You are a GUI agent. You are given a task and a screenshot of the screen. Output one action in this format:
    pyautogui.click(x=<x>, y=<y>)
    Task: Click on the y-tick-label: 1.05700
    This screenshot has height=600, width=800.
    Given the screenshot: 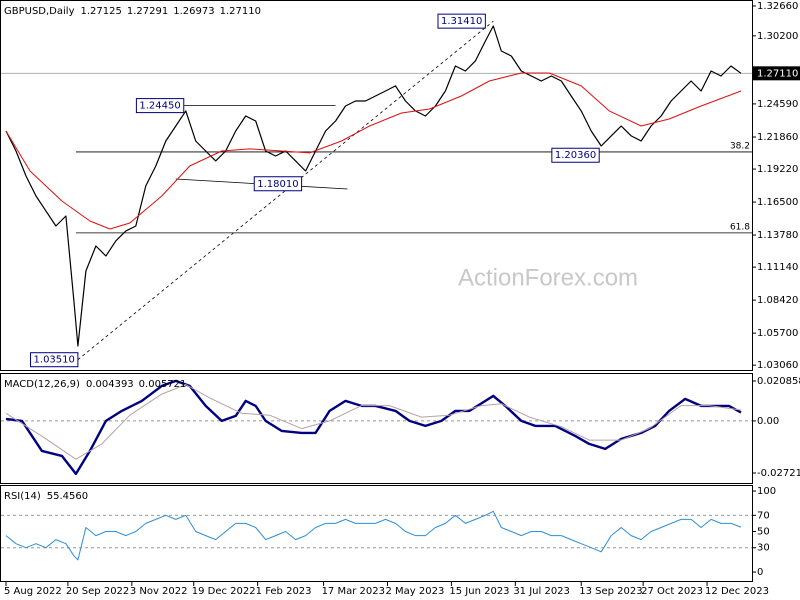 What is the action you would take?
    pyautogui.click(x=777, y=333)
    